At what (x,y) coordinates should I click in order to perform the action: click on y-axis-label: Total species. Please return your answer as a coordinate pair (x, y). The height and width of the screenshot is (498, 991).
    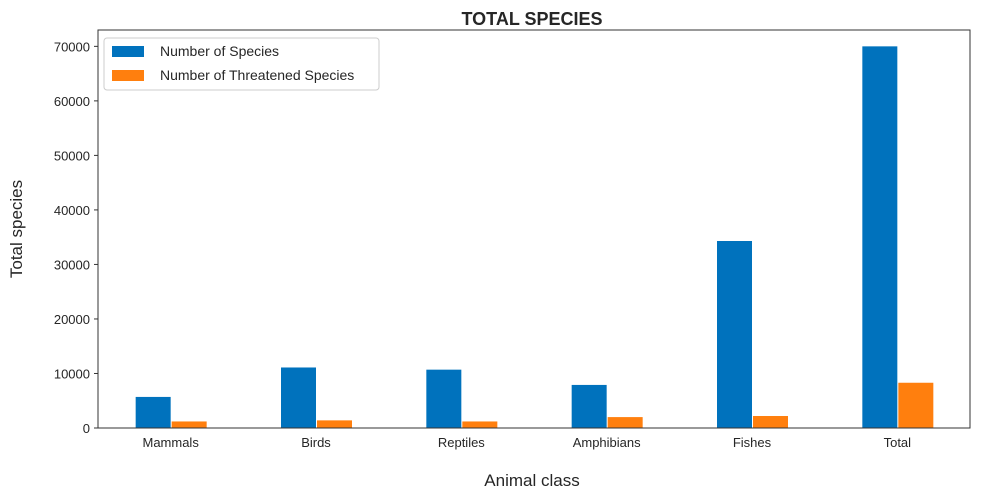
    Looking at the image, I should click on (16, 229).